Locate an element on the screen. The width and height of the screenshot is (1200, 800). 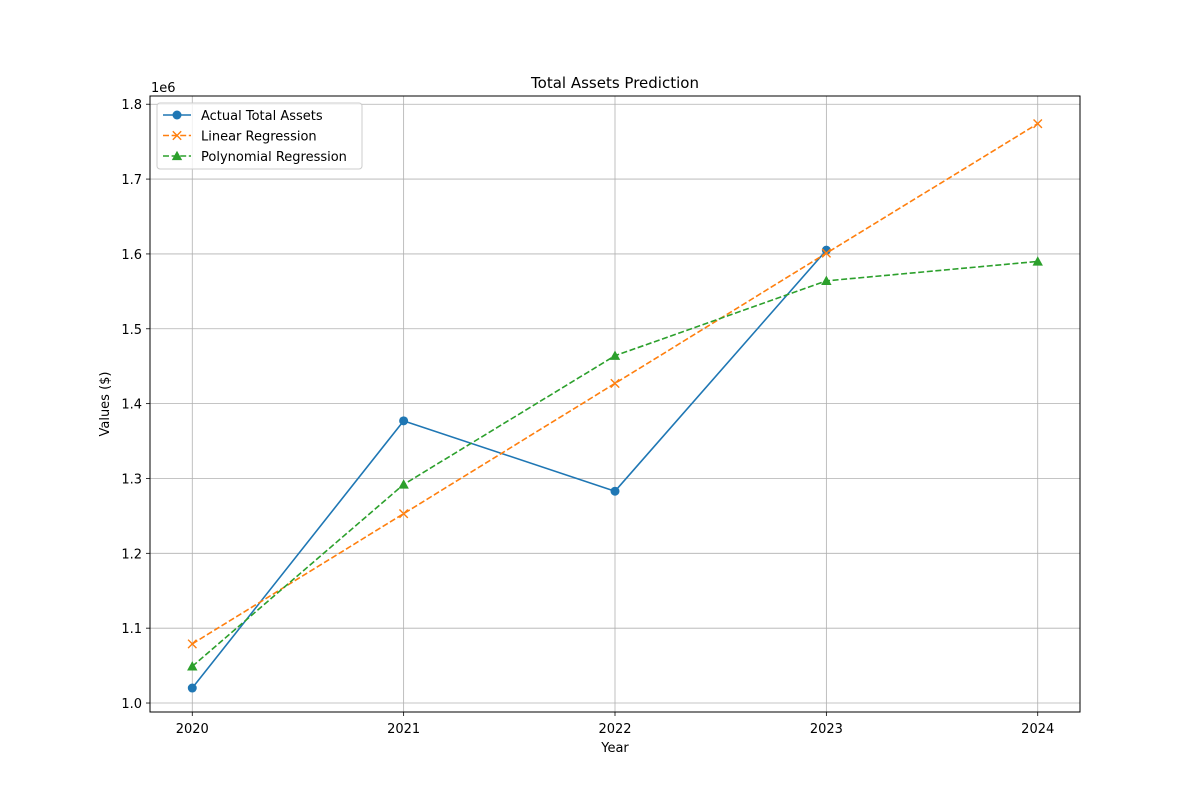
legend-entry: Polynomial Regression is located at coordinates (255, 157).